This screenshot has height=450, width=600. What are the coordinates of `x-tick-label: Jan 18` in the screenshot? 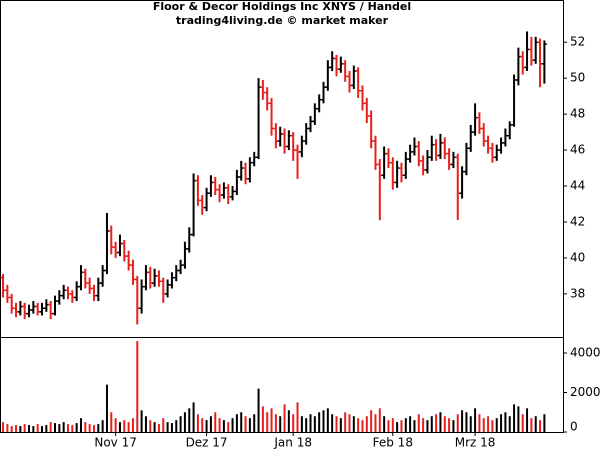 It's located at (292, 443).